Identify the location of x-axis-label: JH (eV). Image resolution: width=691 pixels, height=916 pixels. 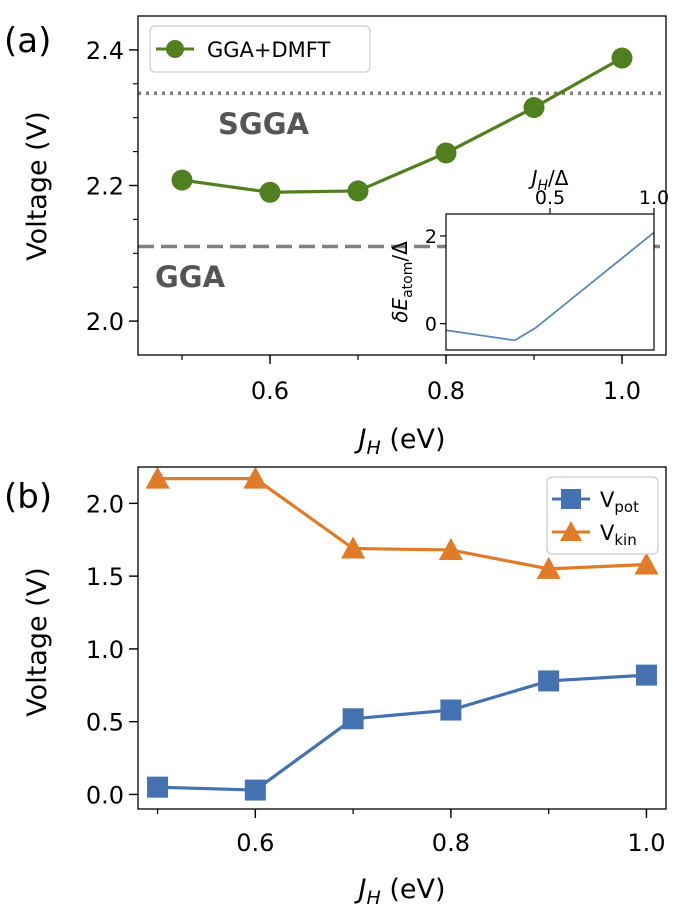
(400, 441).